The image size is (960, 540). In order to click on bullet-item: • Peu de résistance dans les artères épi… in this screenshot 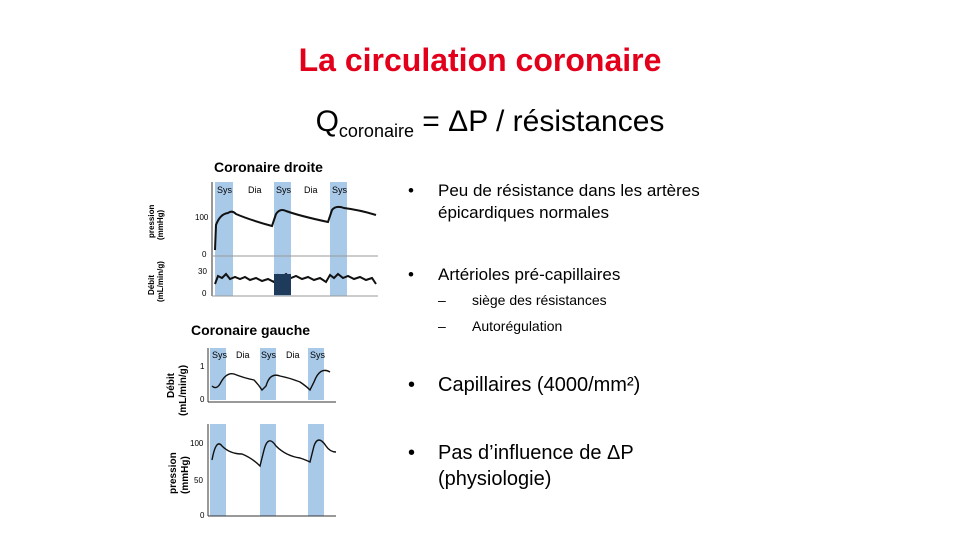, I will do `click(554, 202)`.